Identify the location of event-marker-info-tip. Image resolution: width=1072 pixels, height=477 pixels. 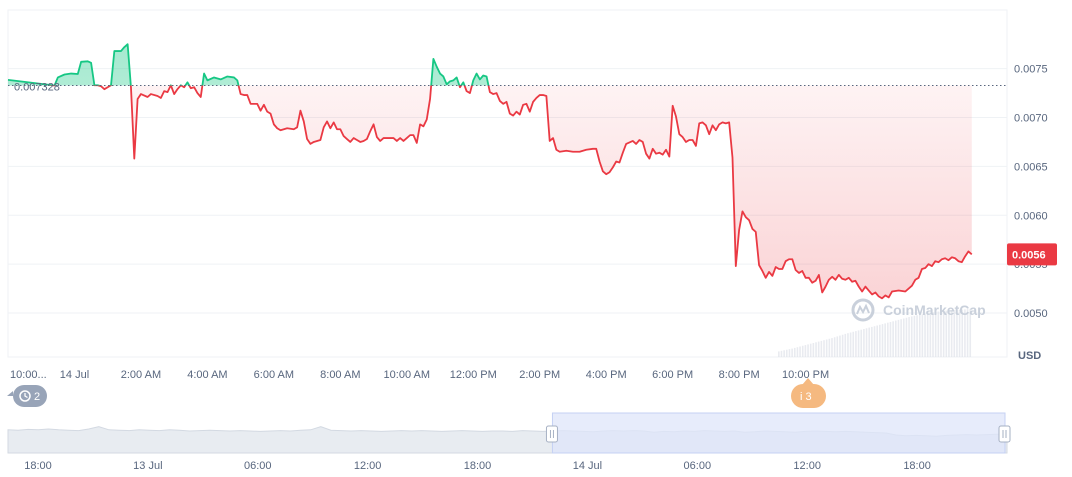
(808, 381).